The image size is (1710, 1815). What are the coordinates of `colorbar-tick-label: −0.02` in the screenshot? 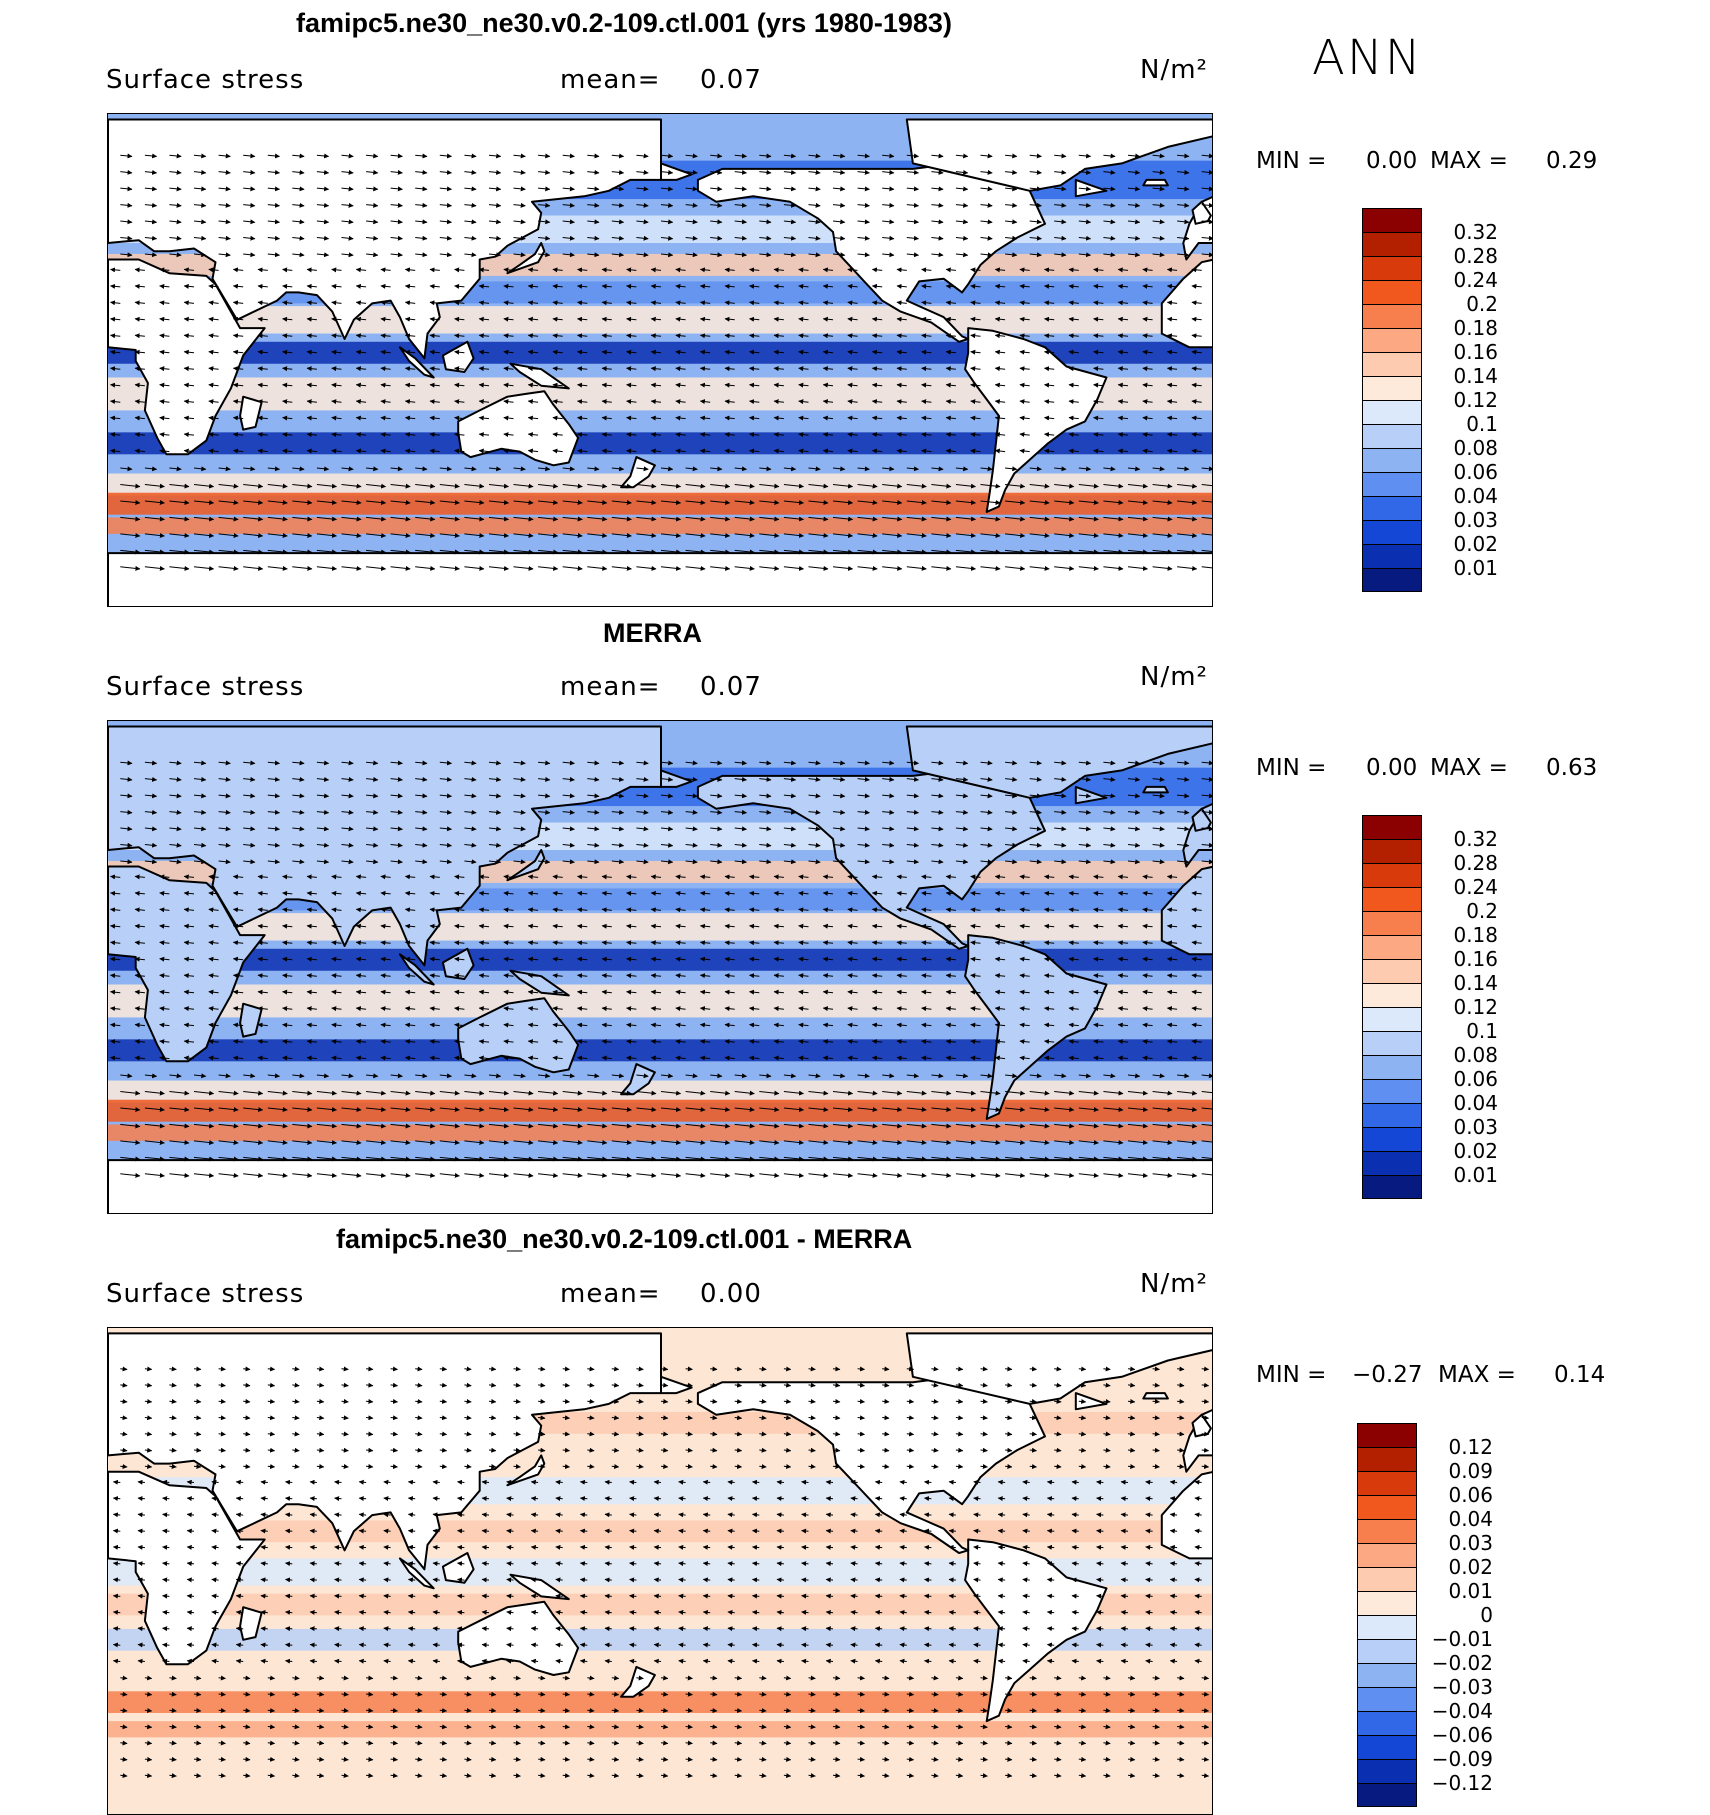 It's located at (1462, 1663).